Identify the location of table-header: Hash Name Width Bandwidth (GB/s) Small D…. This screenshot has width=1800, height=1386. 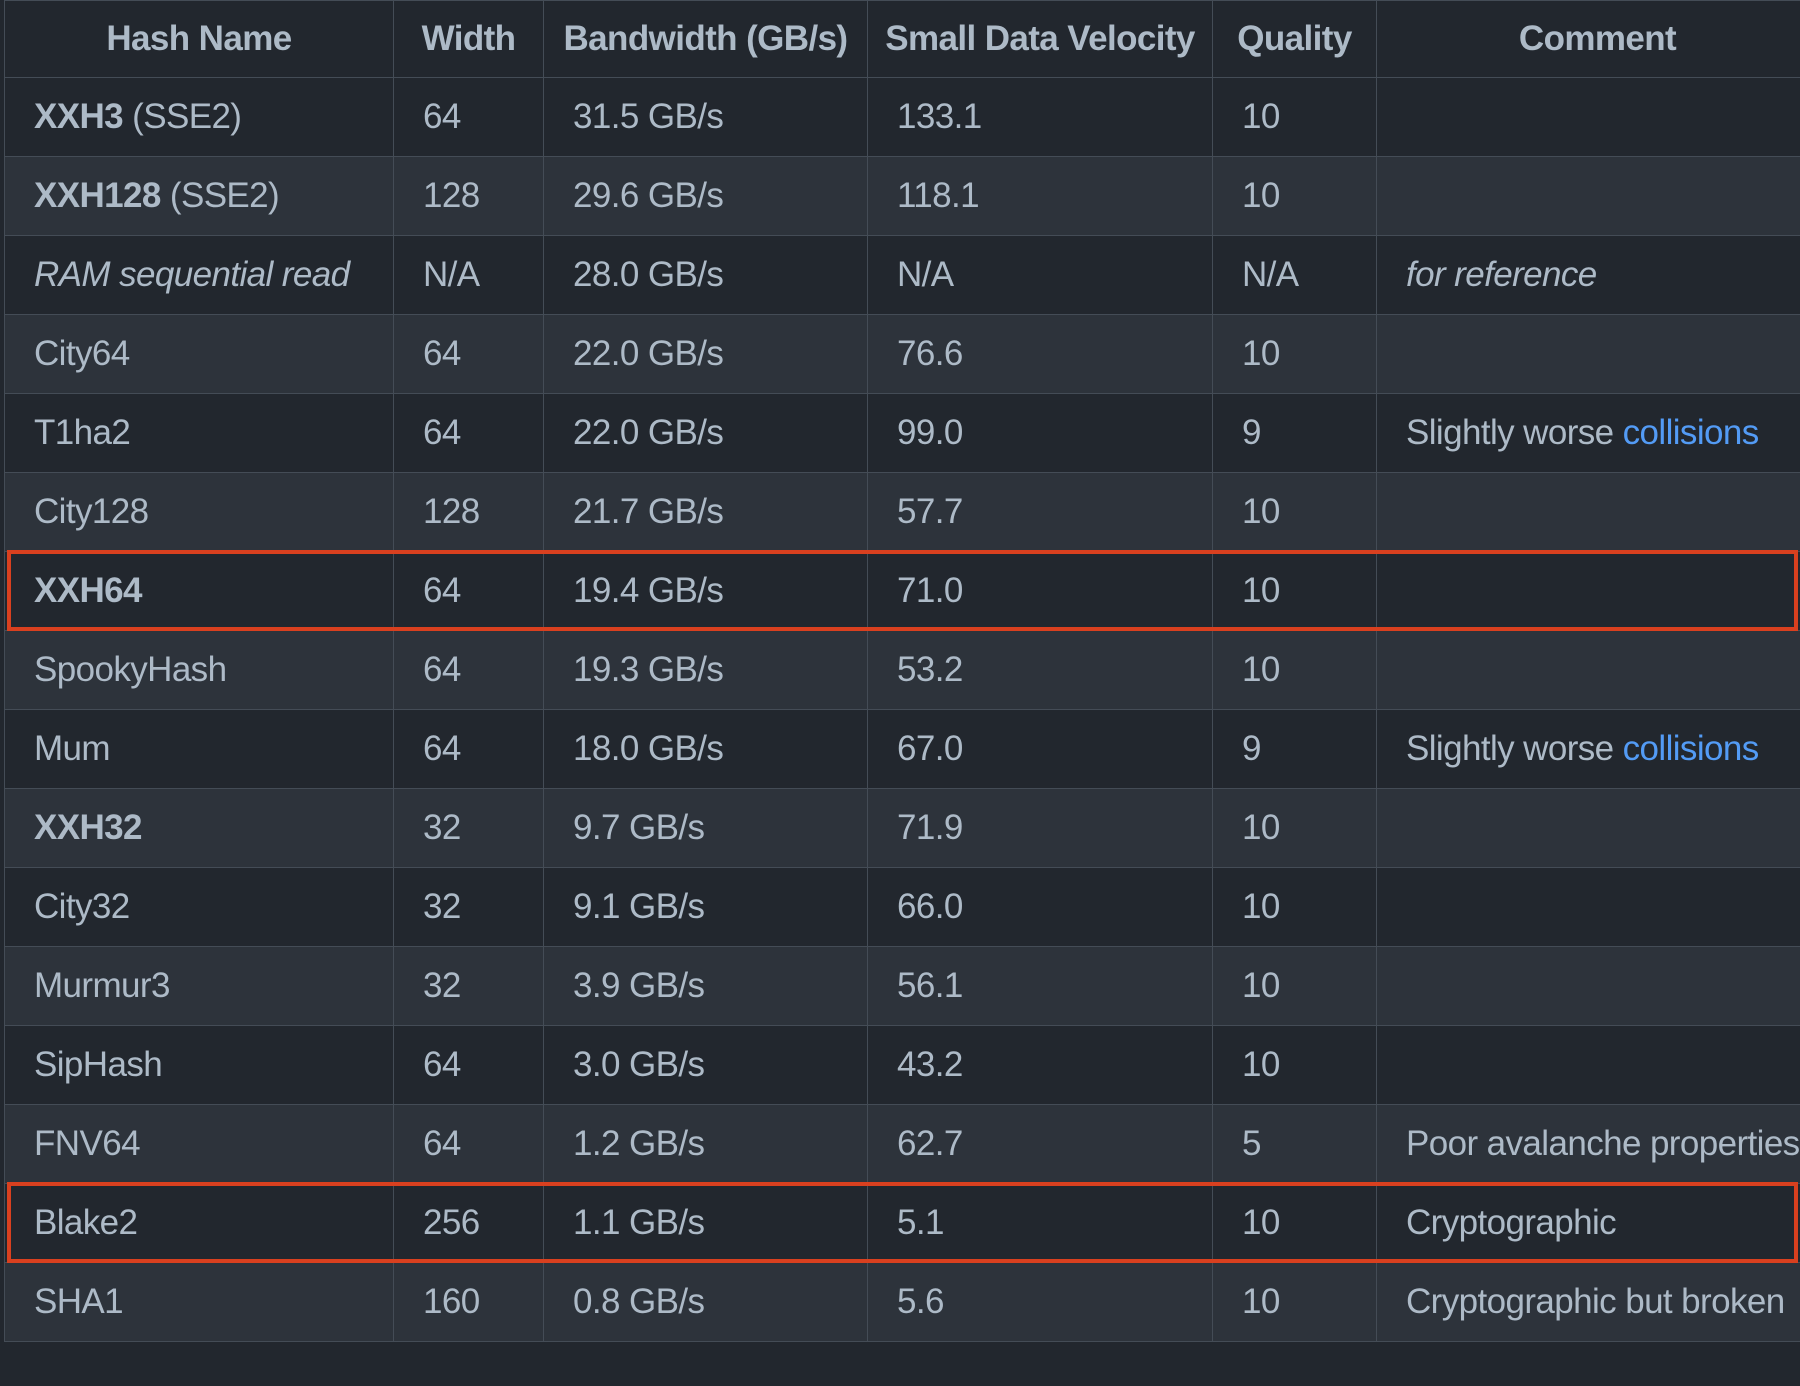
(902, 39).